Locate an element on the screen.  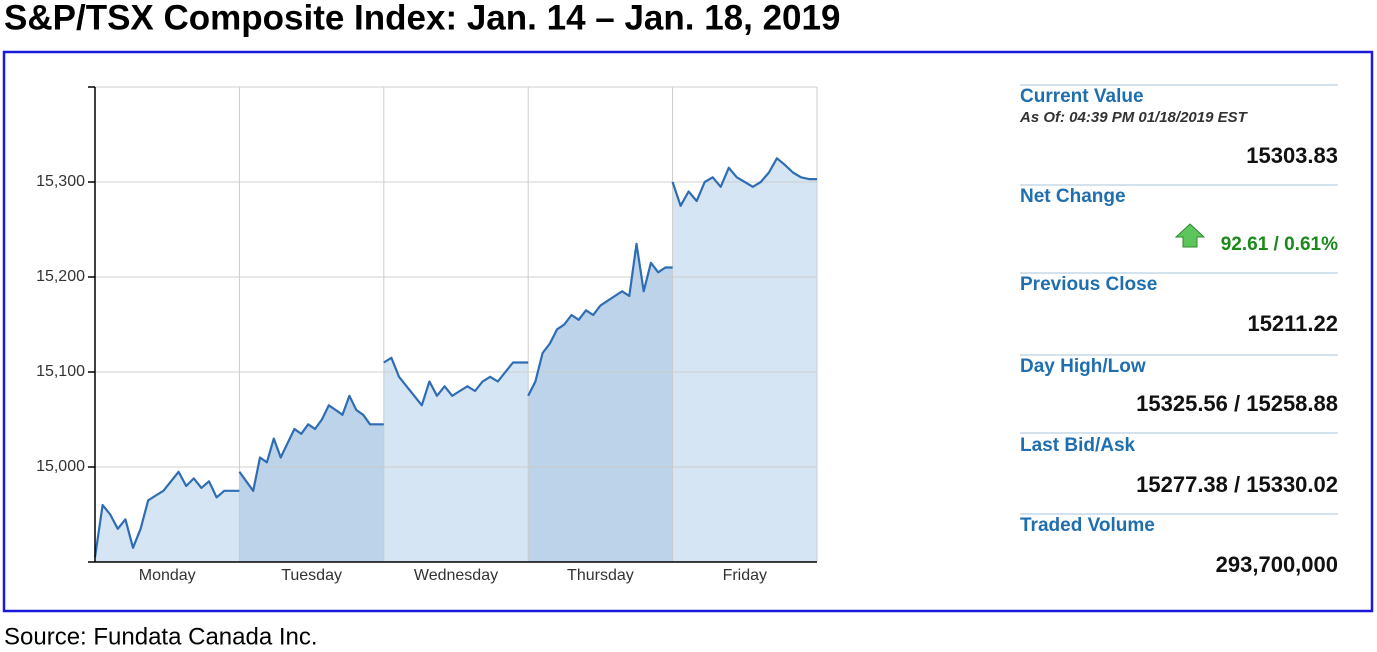
panel-label: Previous Close is located at coordinates (1088, 284).